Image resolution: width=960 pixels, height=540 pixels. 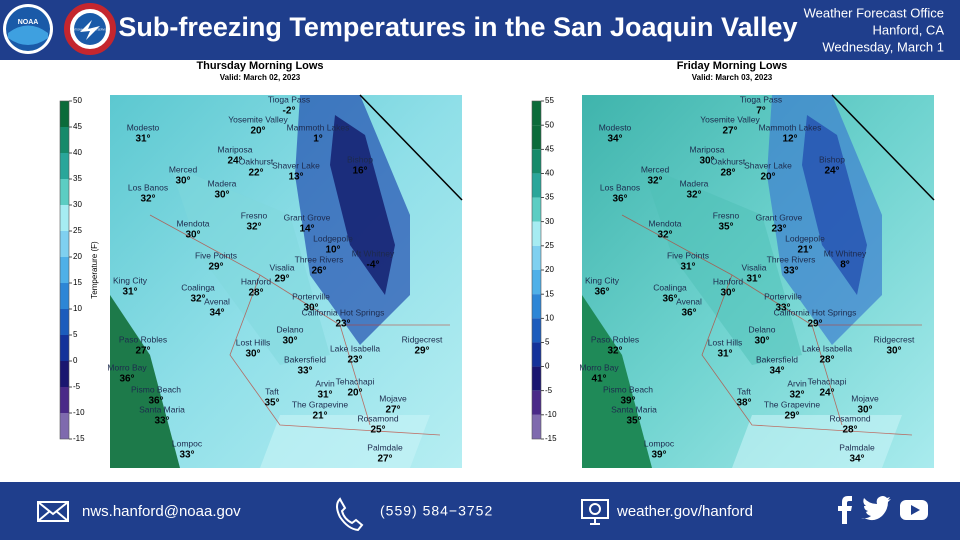 I want to click on facebook-icon, so click(x=845, y=510).